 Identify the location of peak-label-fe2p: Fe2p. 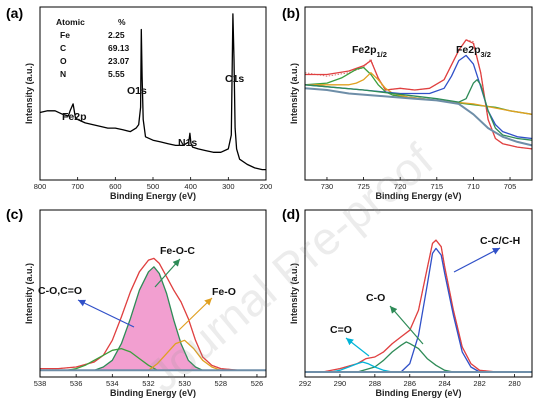
(74, 117).